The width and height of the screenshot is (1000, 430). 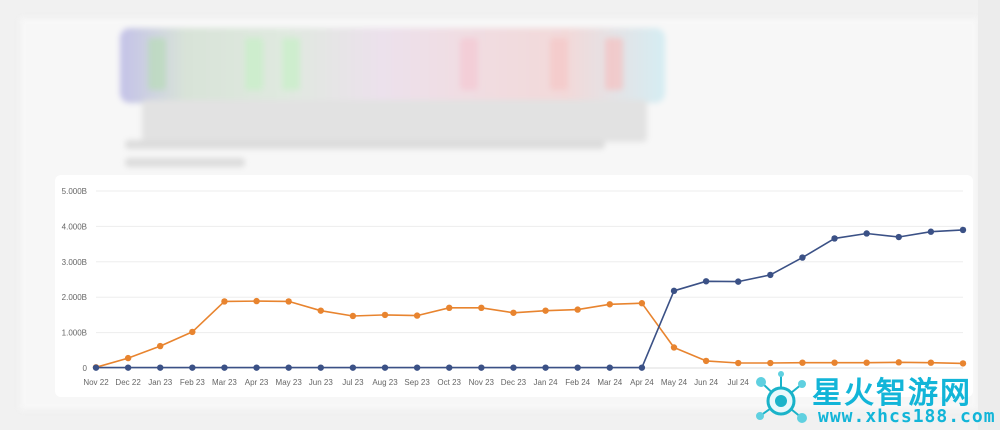 I want to click on background-right-edge, so click(x=989, y=215).